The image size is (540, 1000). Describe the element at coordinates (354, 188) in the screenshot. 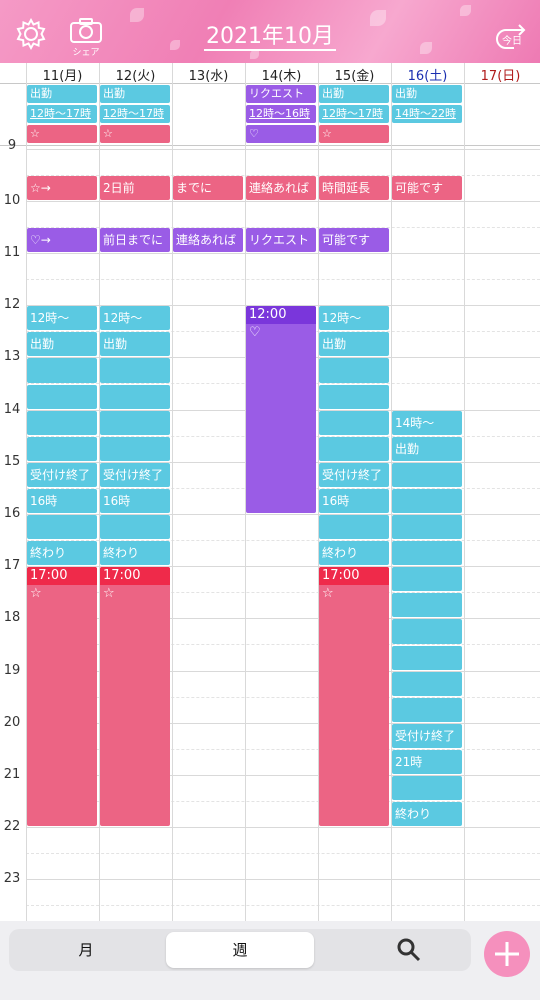

I see `timed-event: 時間延長` at that location.